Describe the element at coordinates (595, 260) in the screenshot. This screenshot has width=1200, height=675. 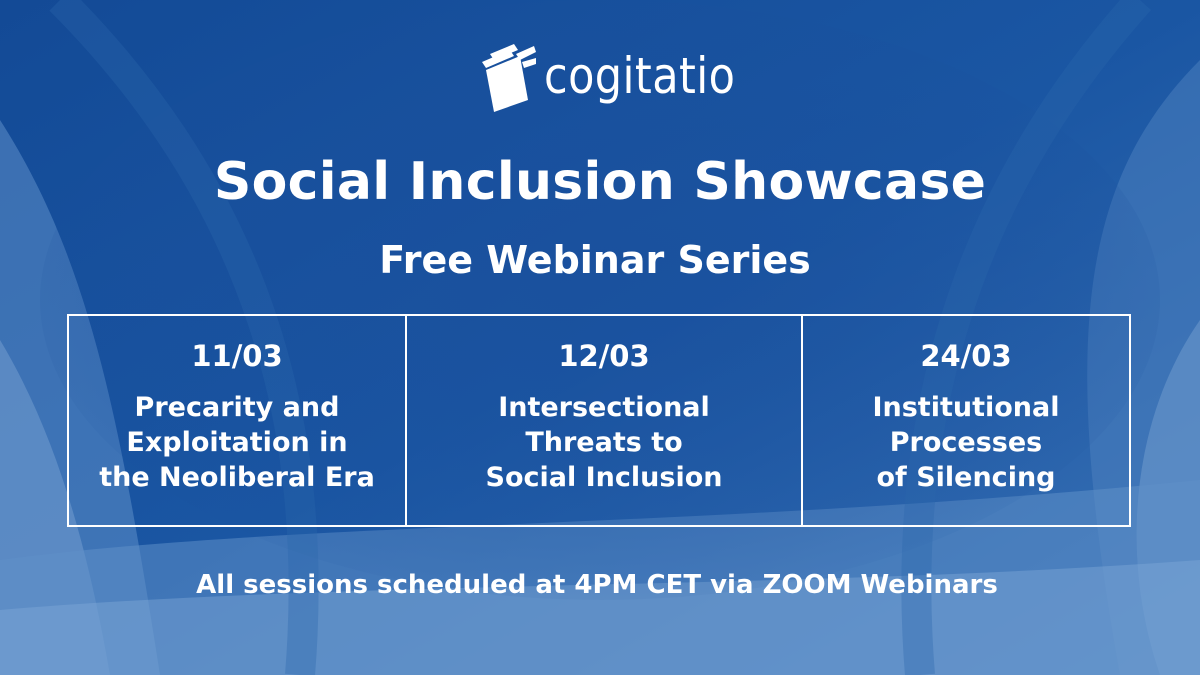
I see `page-subtitle: Free Webinar Series` at that location.